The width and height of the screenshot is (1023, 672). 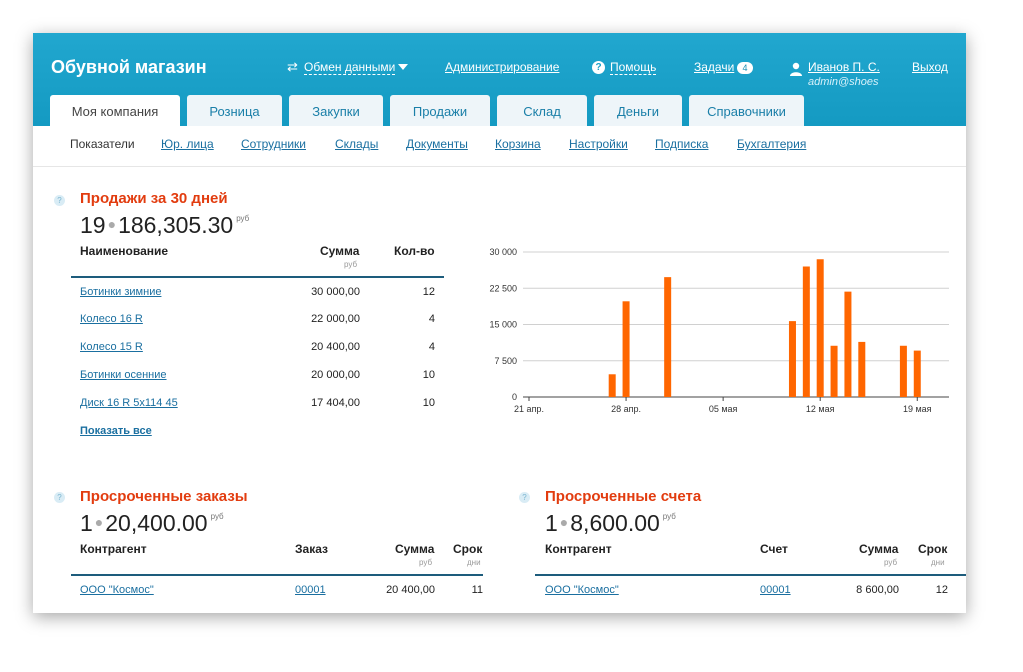 What do you see at coordinates (336, 110) in the screenshot?
I see `tab-purchases: Закупки` at bounding box center [336, 110].